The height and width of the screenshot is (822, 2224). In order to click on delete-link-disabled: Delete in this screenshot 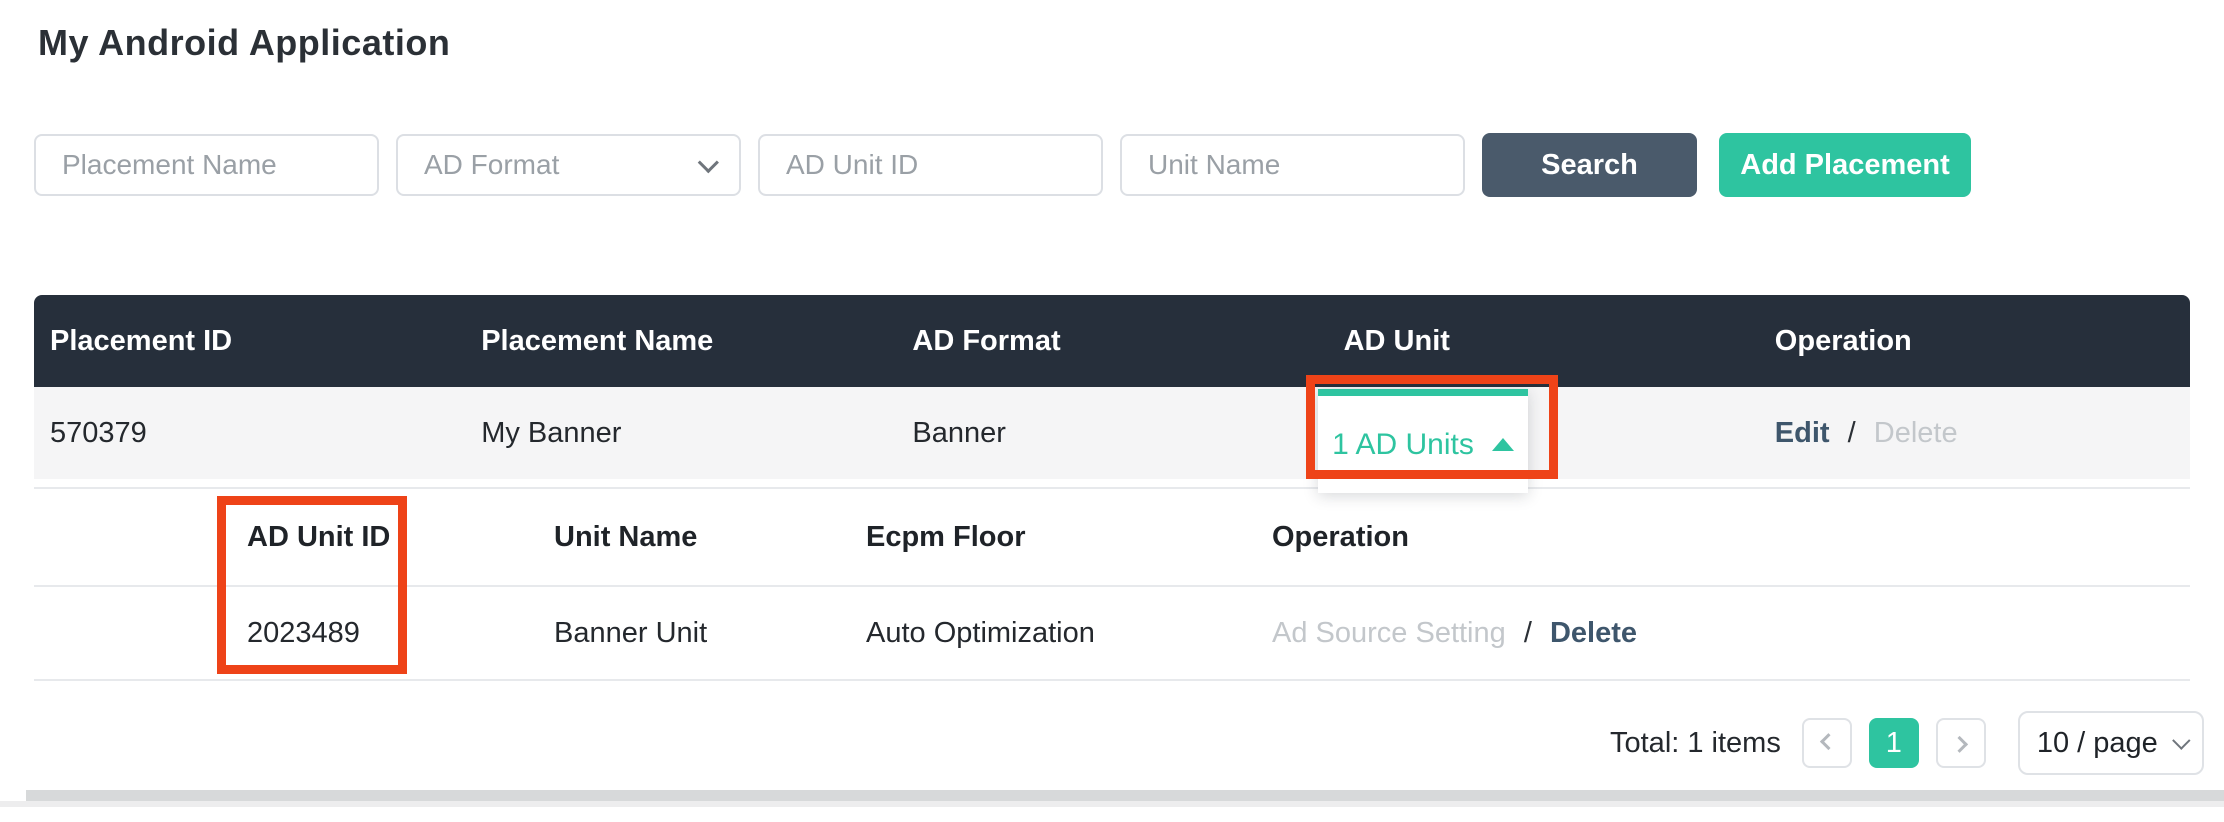, I will do `click(1915, 432)`.